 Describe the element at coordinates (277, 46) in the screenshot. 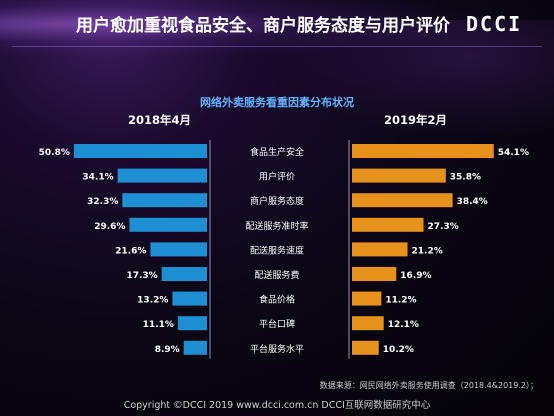

I see `header-divider` at that location.